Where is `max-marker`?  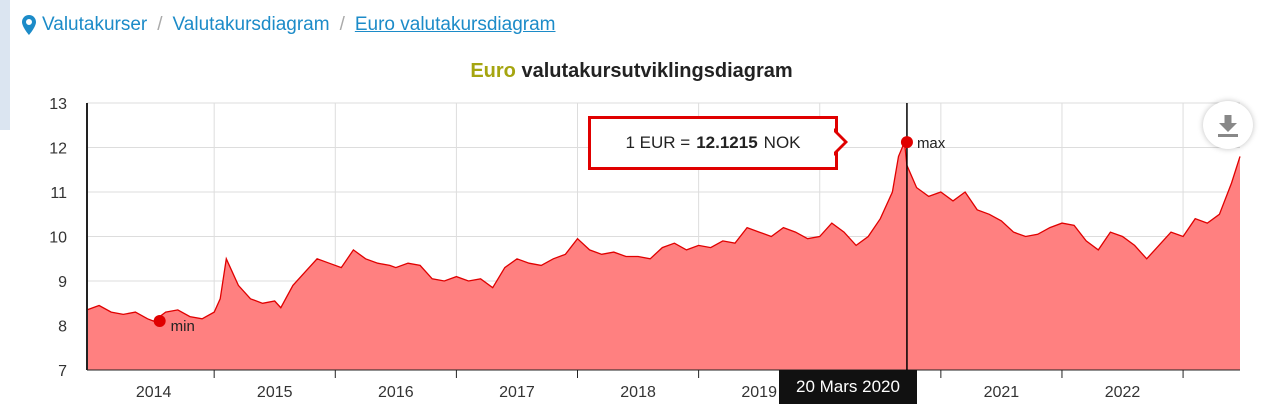
max-marker is located at coordinates (906, 142).